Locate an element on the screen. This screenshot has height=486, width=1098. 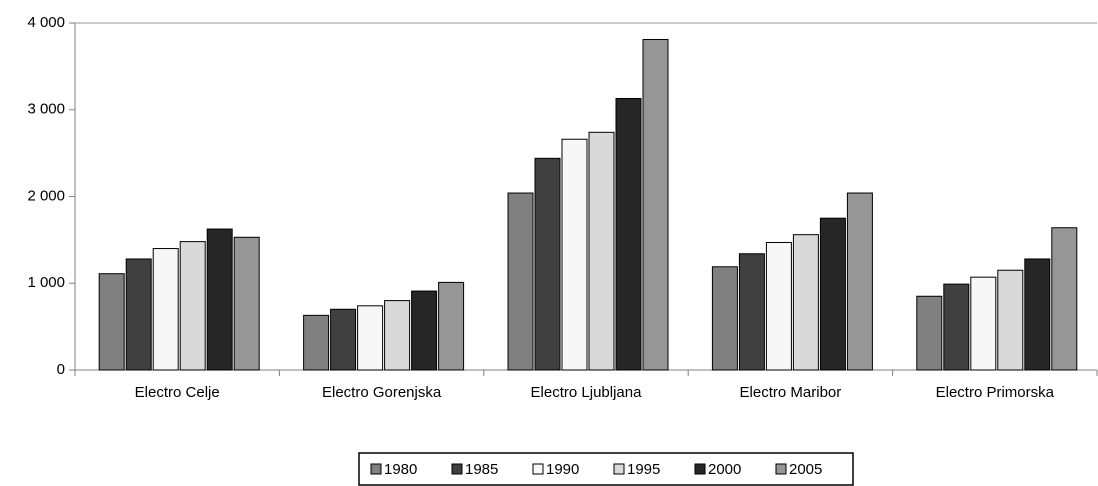
y-tick-label: 0 is located at coordinates (61, 369).